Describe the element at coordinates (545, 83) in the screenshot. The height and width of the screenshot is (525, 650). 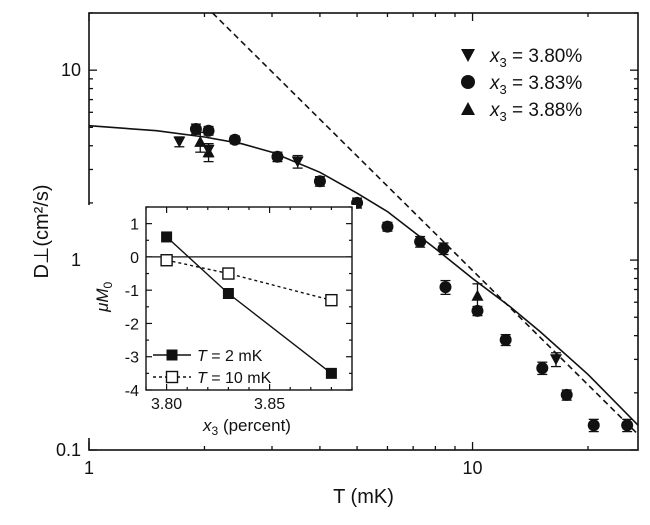
I see `legend-value: = 3.83%` at that location.